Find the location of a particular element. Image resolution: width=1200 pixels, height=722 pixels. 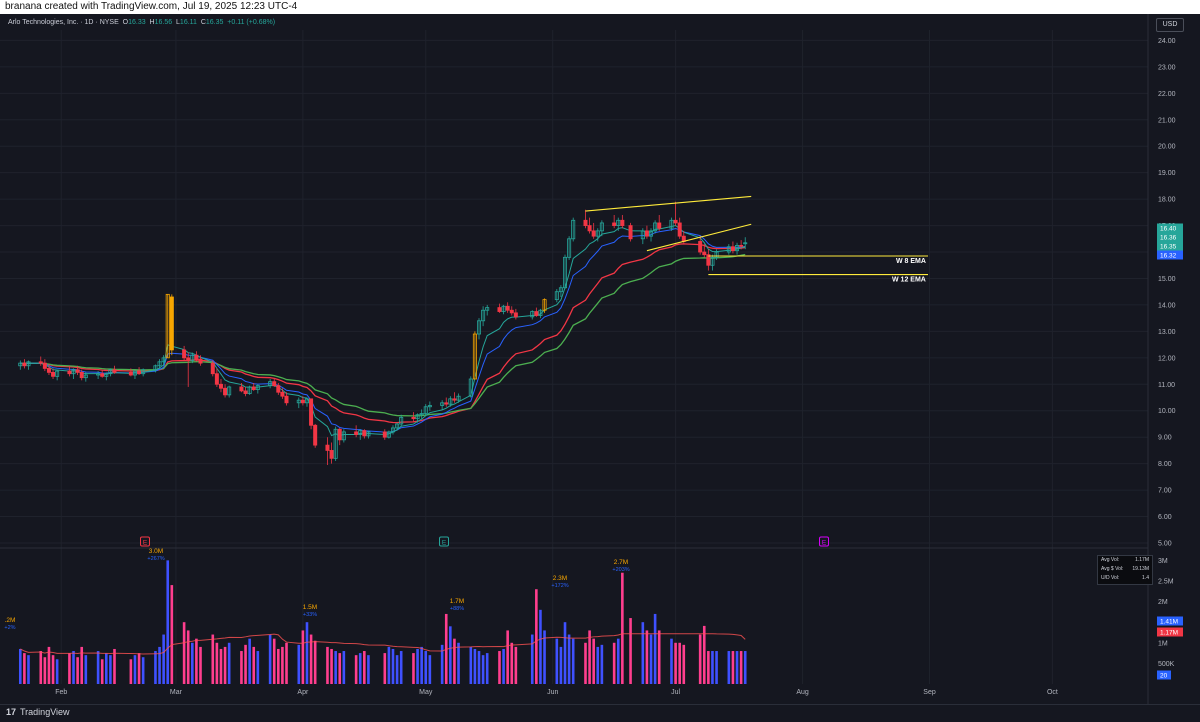

symbol-name: Arlo Technologies, Inc. · 1D · NYSE is located at coordinates (63, 22).